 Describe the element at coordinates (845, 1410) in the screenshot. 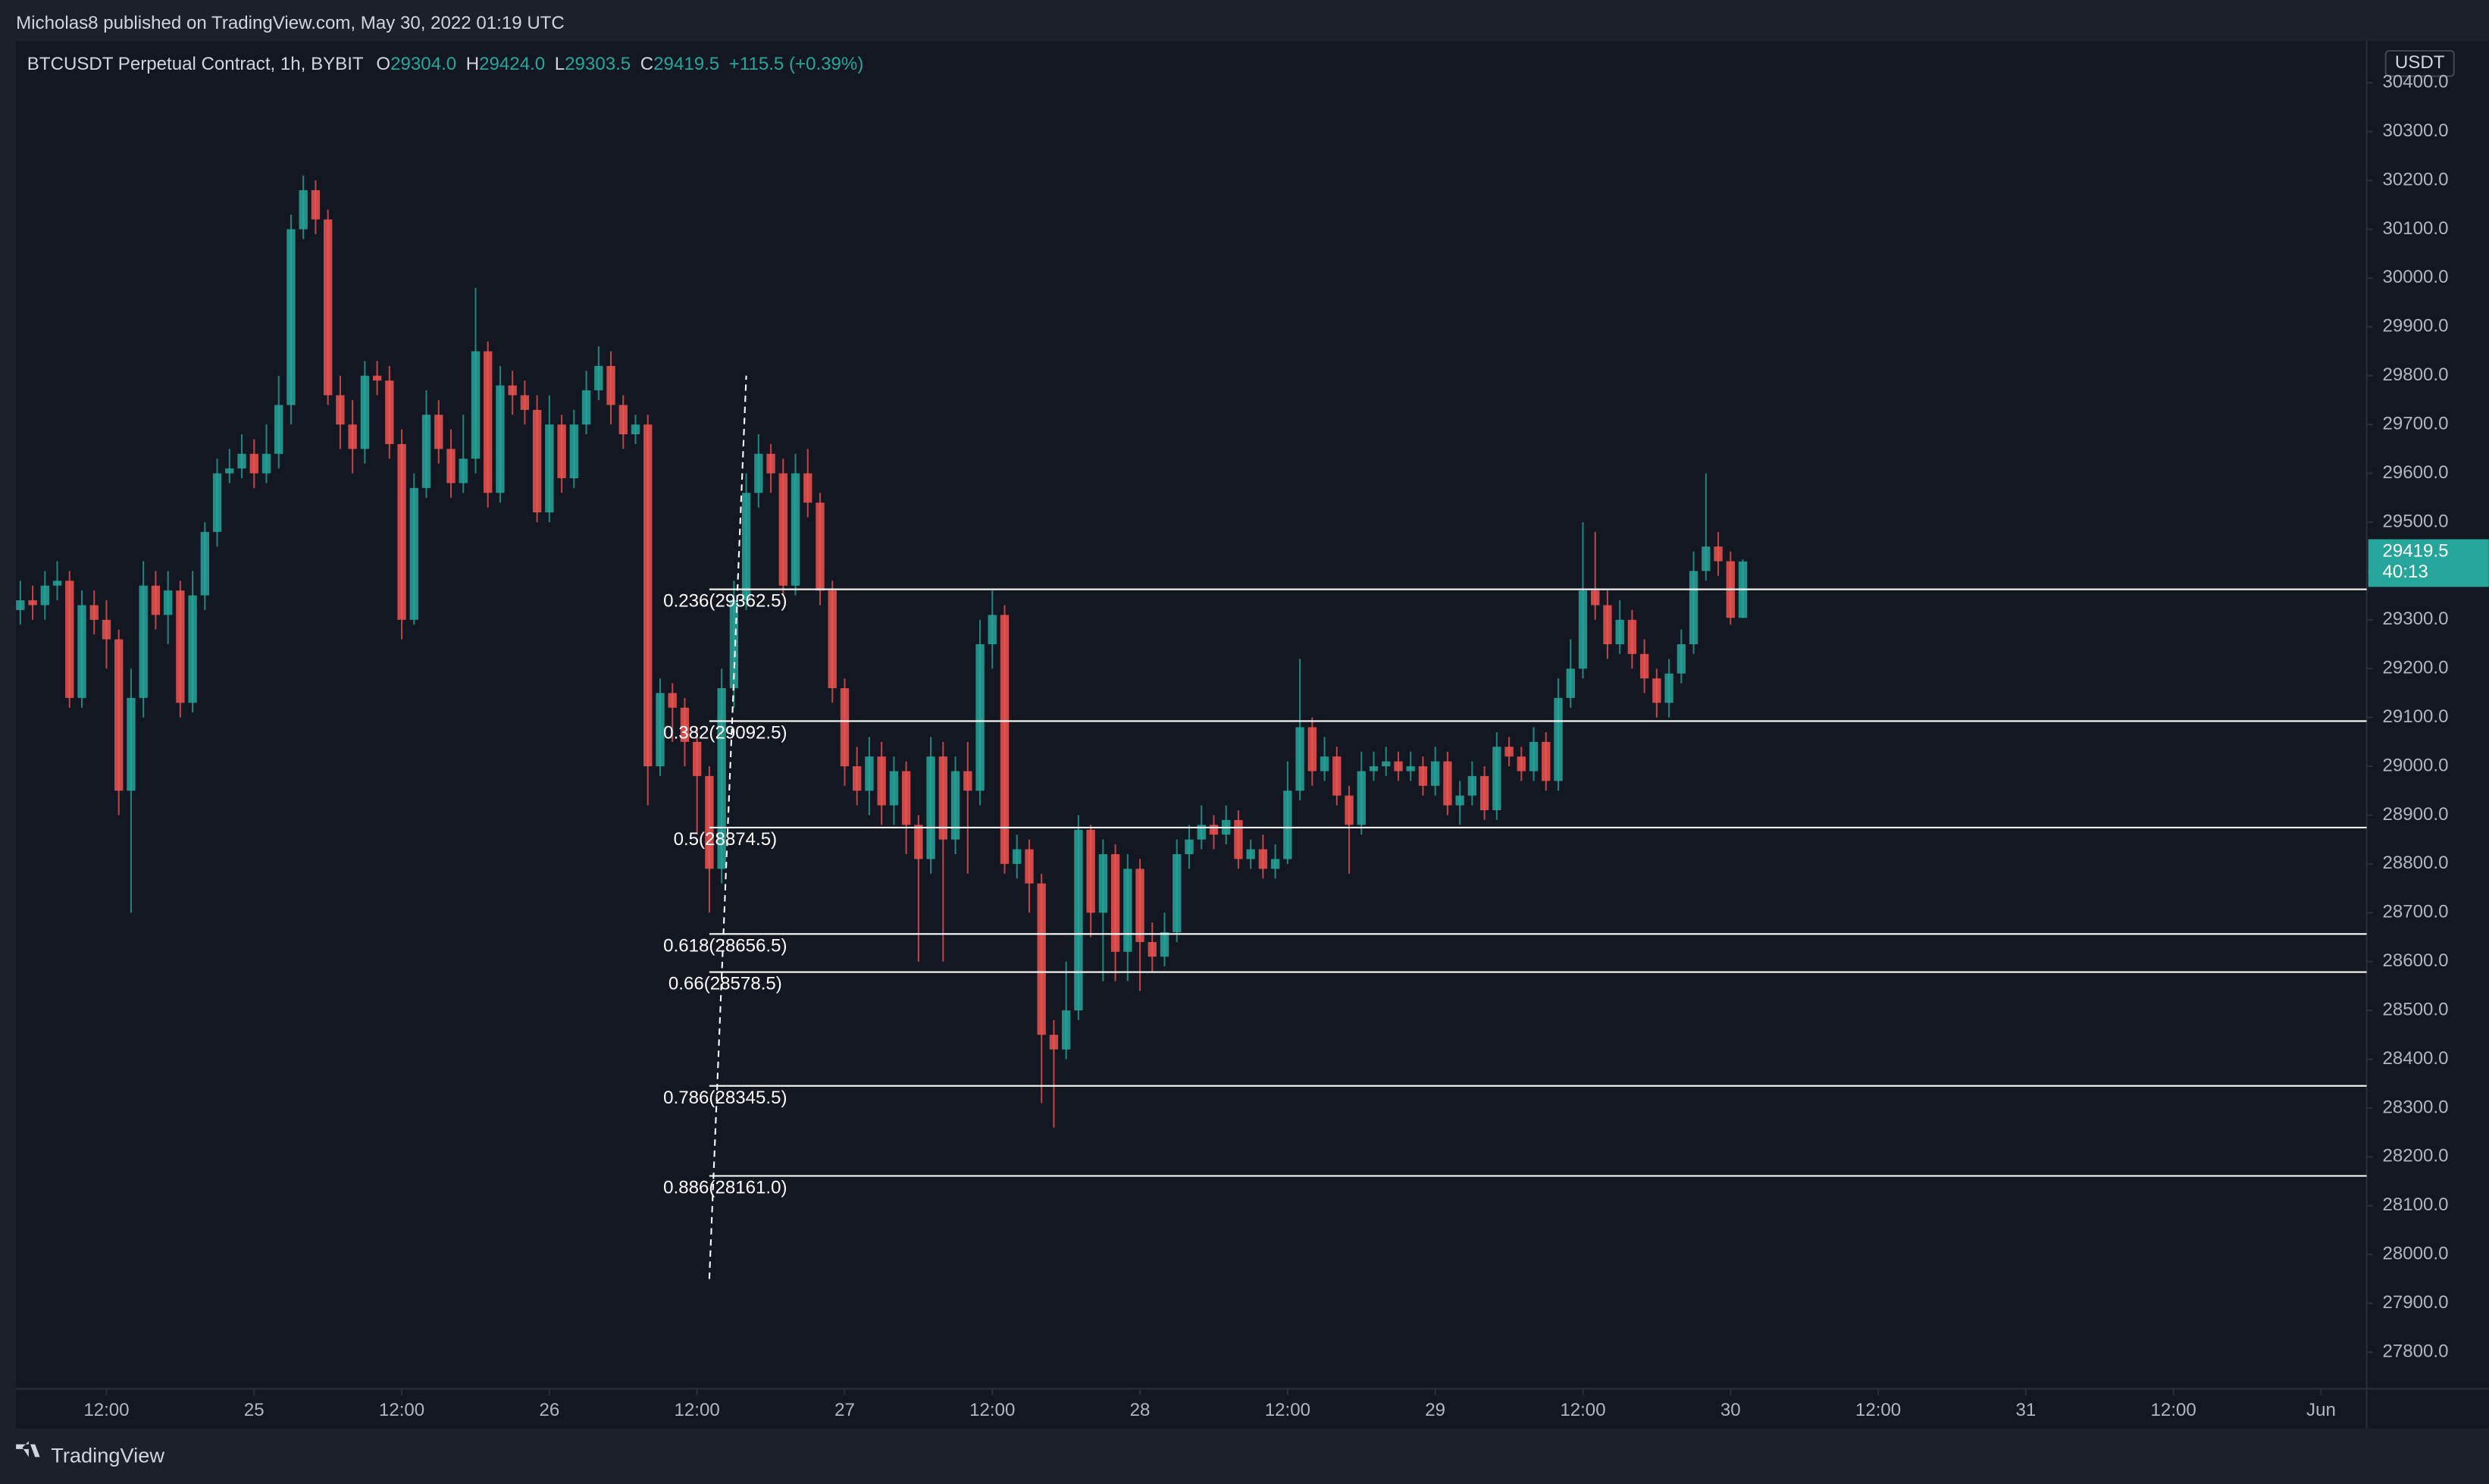

I see `x-tick-label: 27` at that location.